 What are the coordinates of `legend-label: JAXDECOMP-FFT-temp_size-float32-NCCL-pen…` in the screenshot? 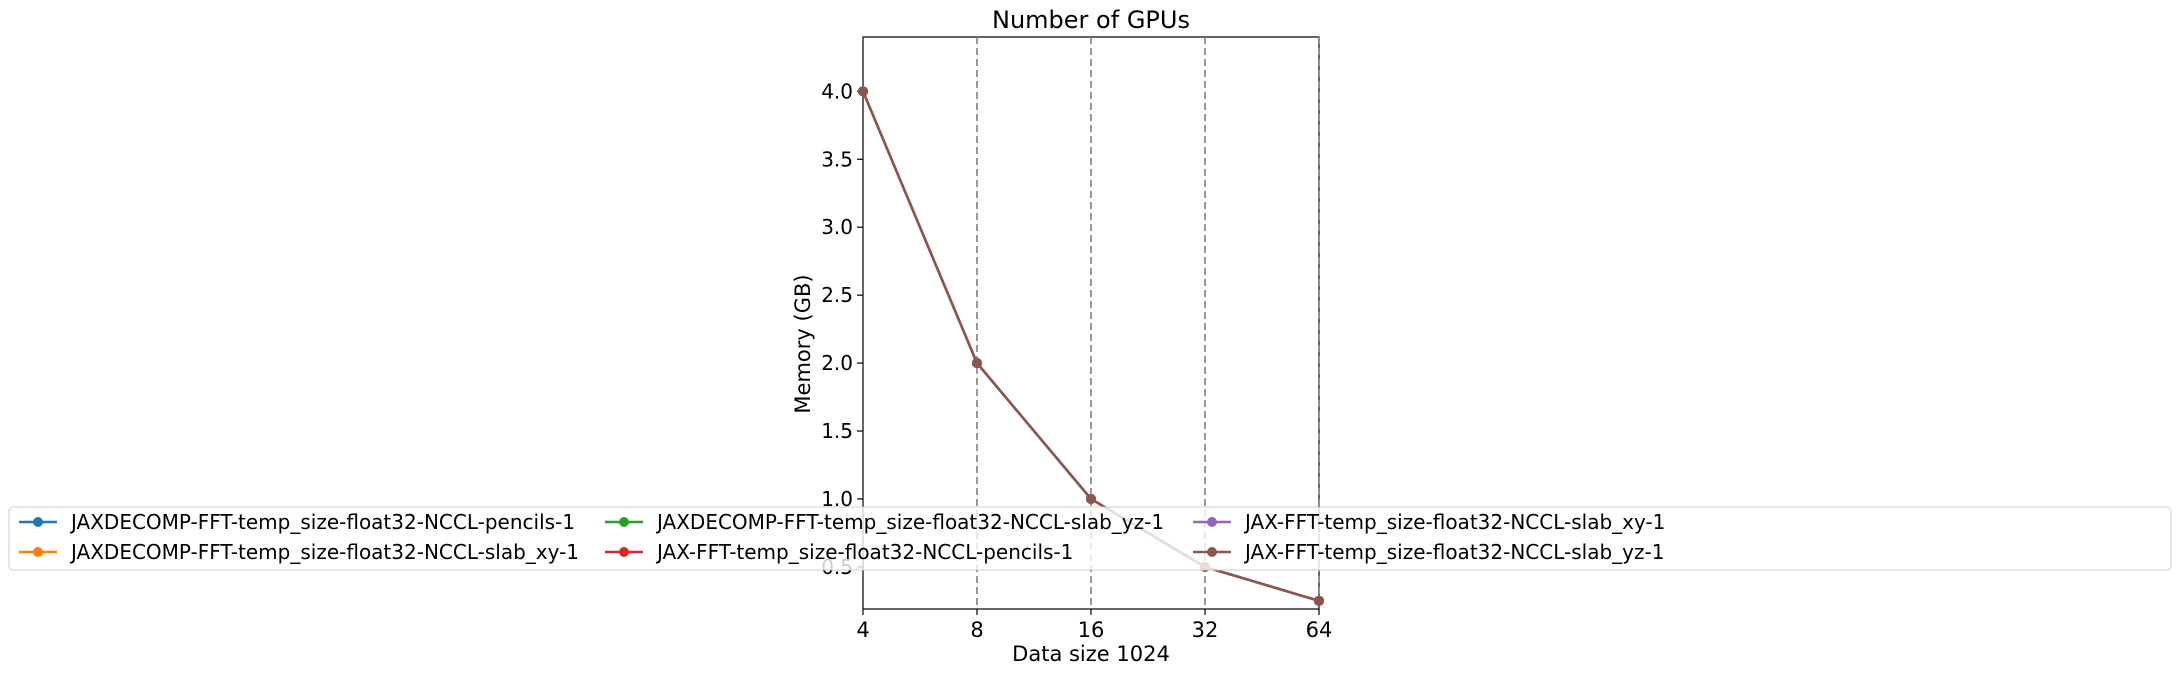 It's located at (322, 522).